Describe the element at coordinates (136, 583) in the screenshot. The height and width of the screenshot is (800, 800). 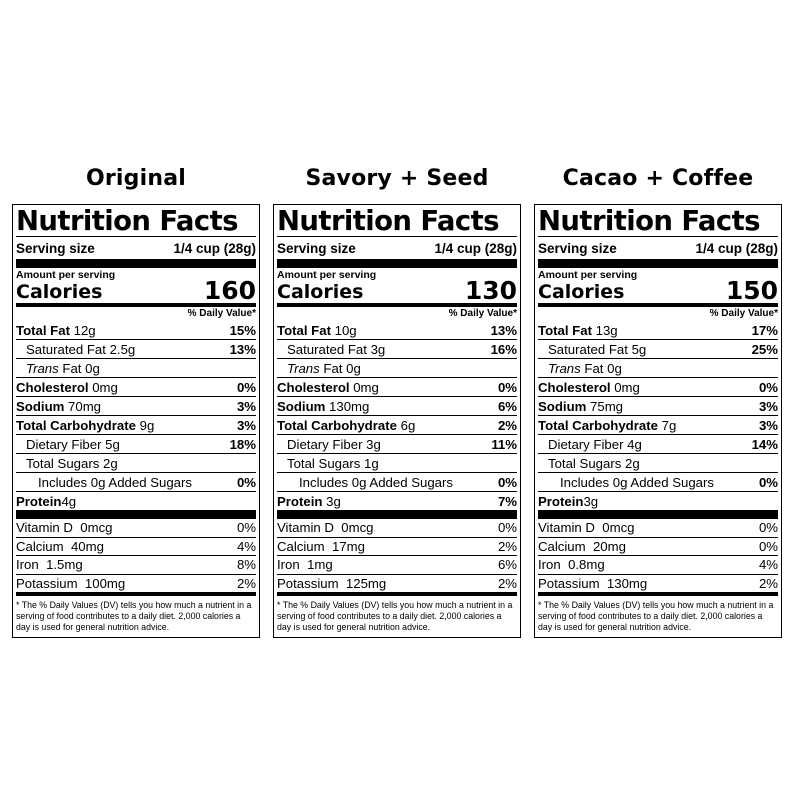
I see `vitamin-row: Potassium 100mg 2%` at that location.